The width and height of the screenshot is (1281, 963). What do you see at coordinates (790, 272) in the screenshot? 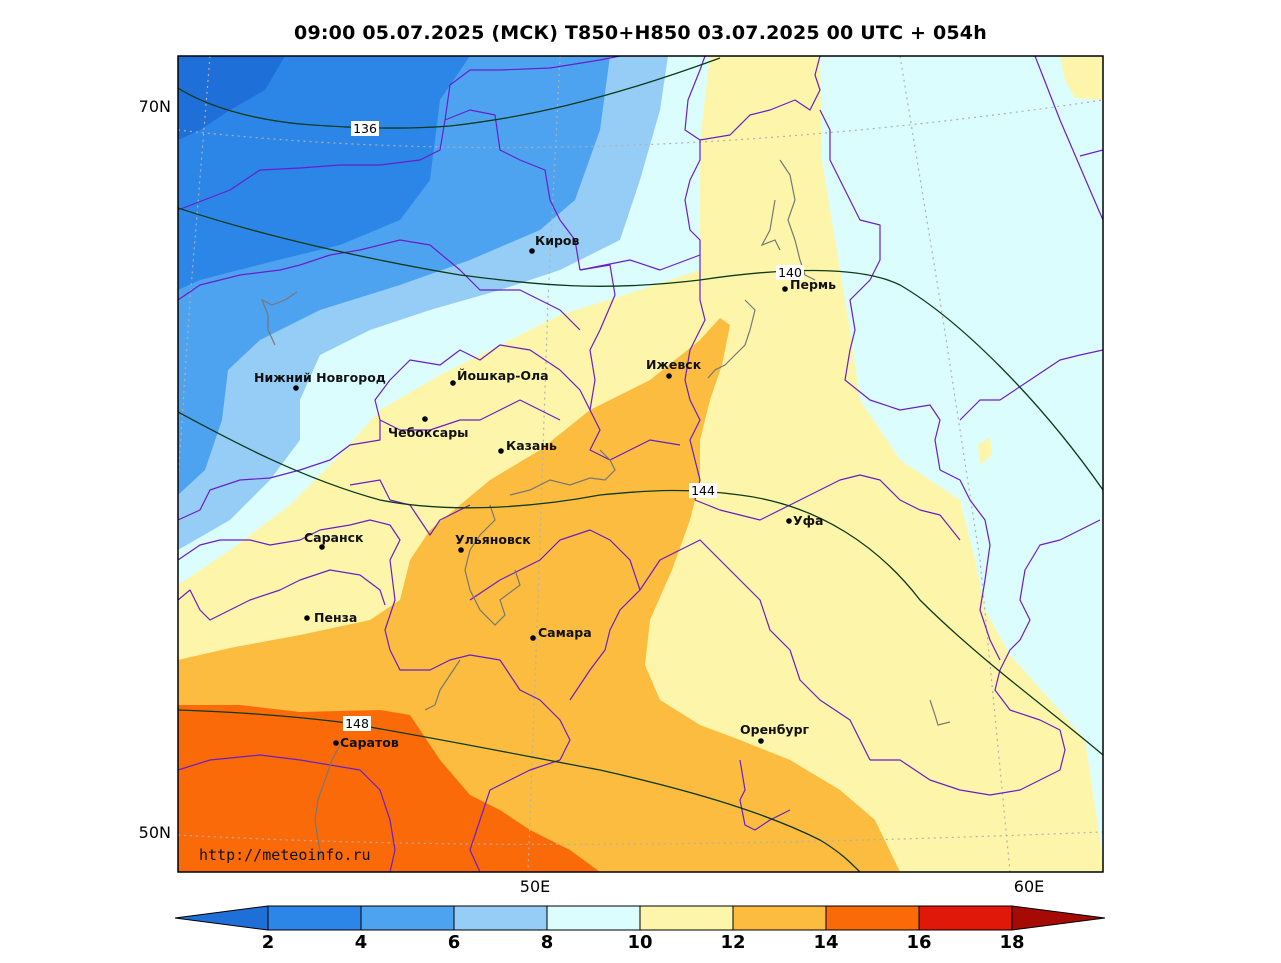
I see `isohypse-label-140: 140` at bounding box center [790, 272].